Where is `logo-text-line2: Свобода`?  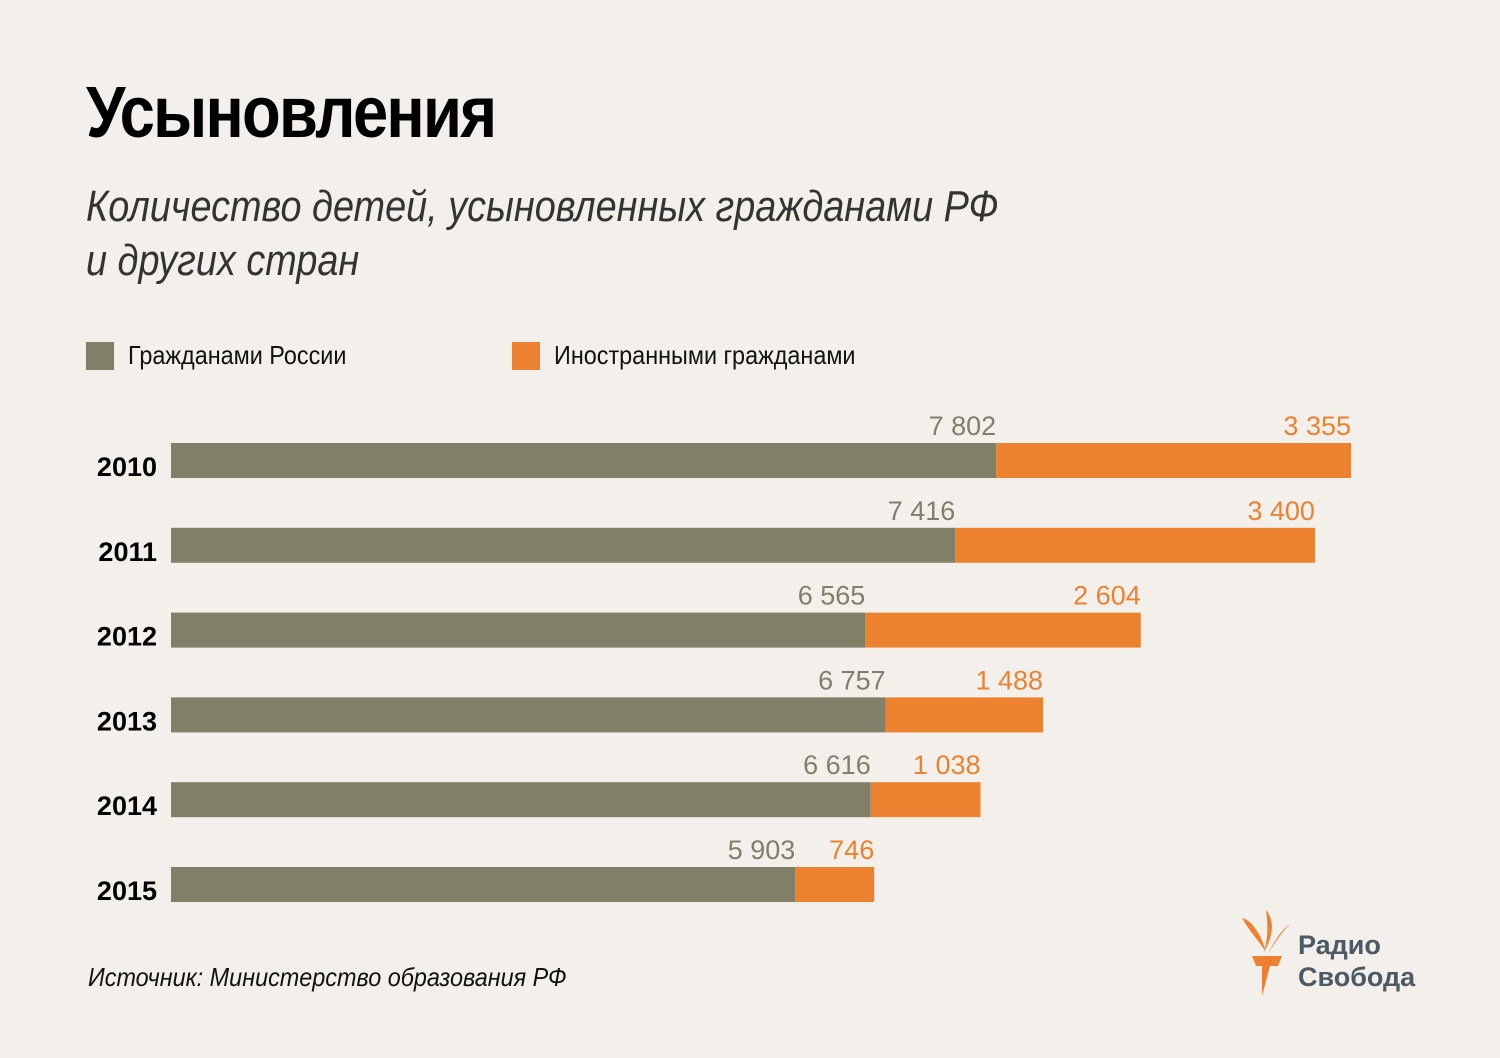 logo-text-line2: Свобода is located at coordinates (1357, 977).